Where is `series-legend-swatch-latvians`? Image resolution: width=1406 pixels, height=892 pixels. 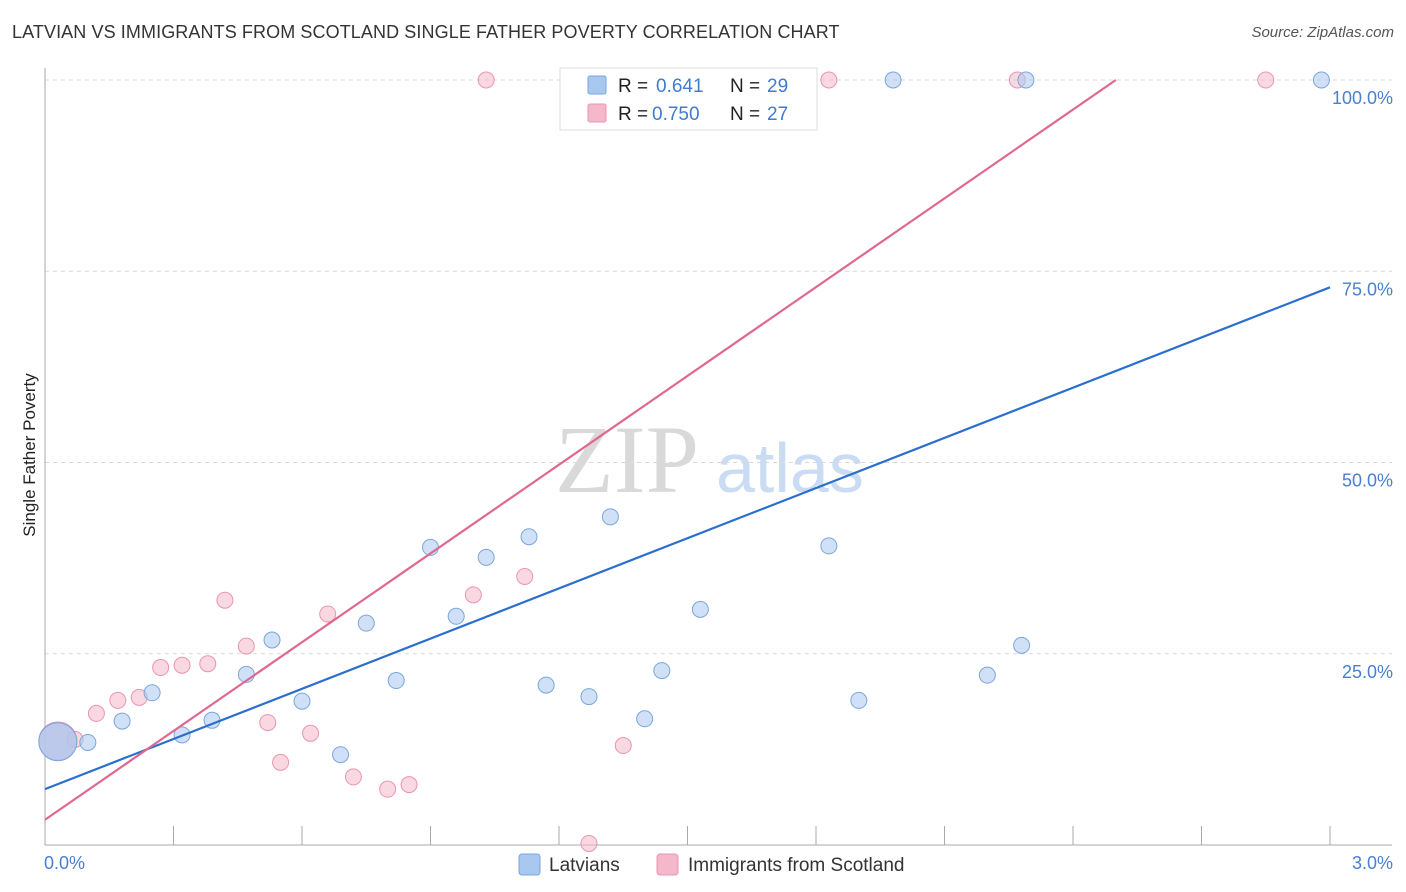
series-legend-swatch-latvians is located at coordinates (529, 864).